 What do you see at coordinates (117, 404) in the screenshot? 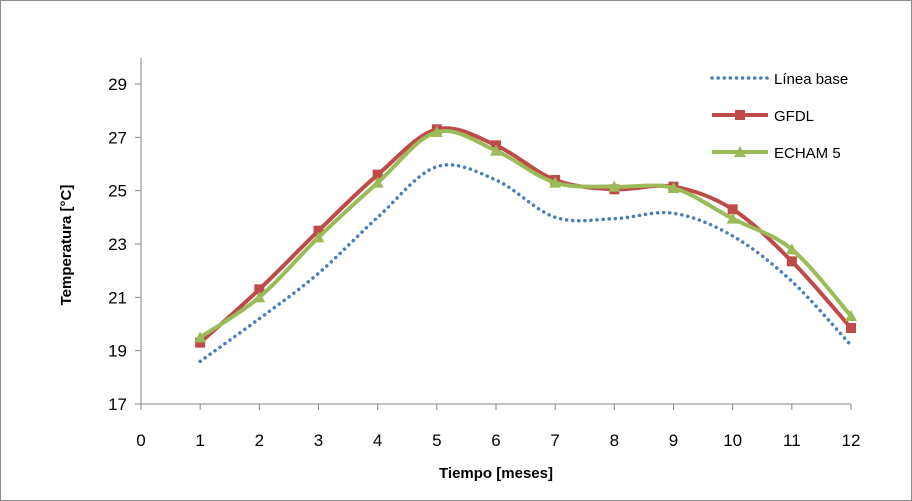
I see `y-tick-label: 17` at bounding box center [117, 404].